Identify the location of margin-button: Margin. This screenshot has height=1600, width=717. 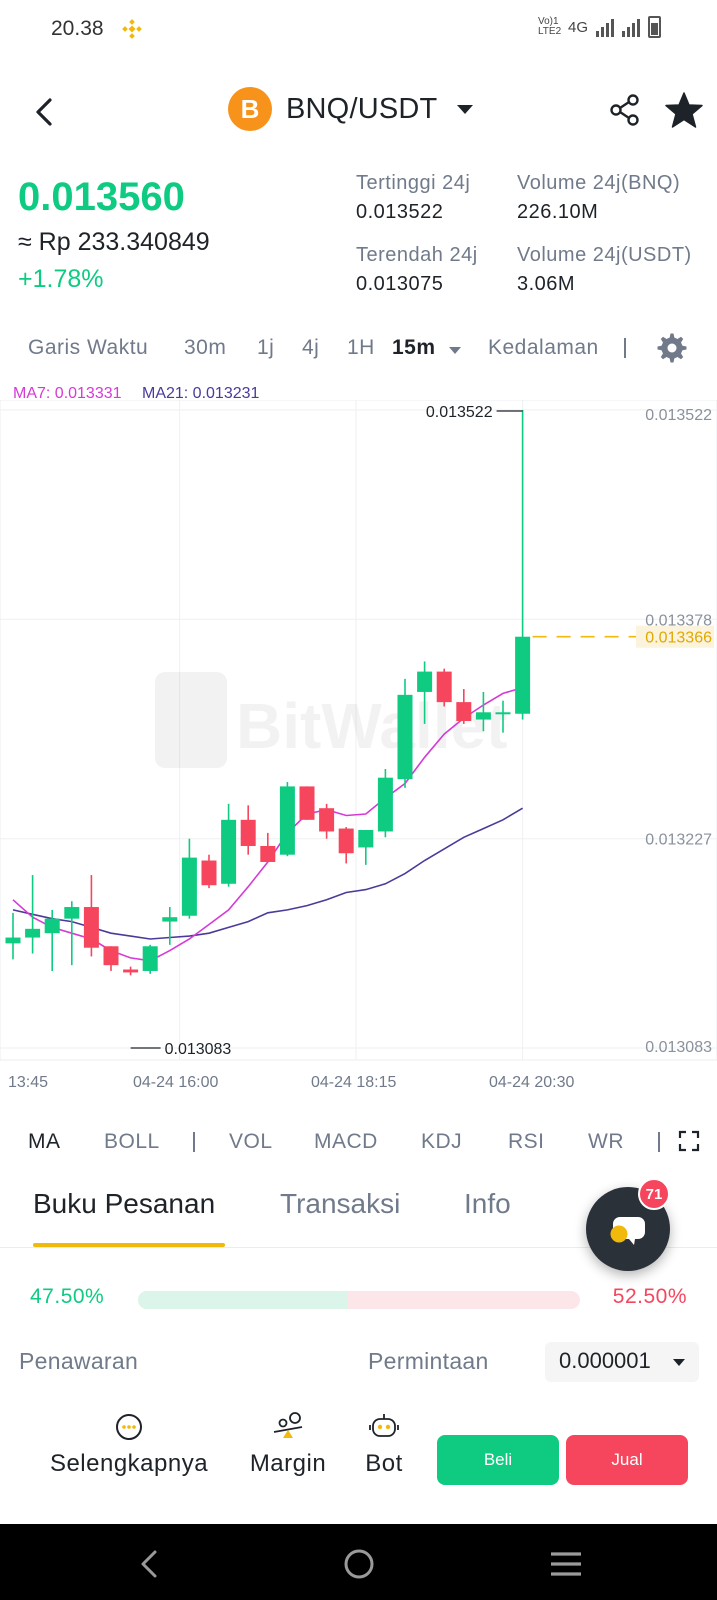
(288, 1444).